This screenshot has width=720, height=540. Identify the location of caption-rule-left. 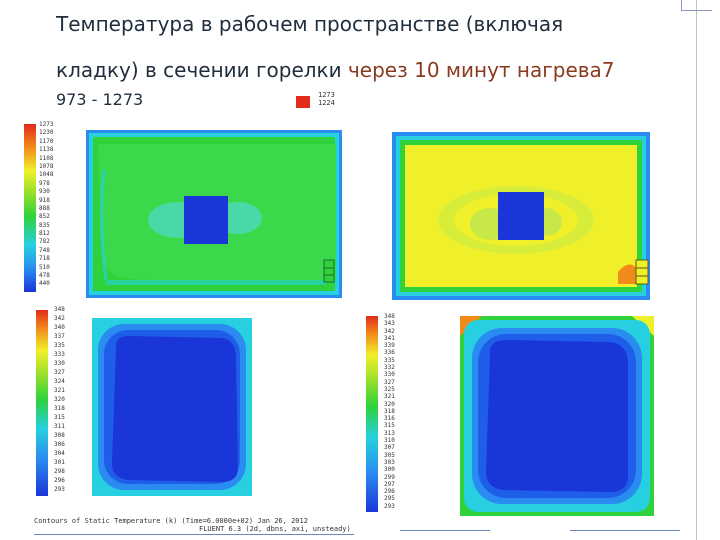
(194, 534).